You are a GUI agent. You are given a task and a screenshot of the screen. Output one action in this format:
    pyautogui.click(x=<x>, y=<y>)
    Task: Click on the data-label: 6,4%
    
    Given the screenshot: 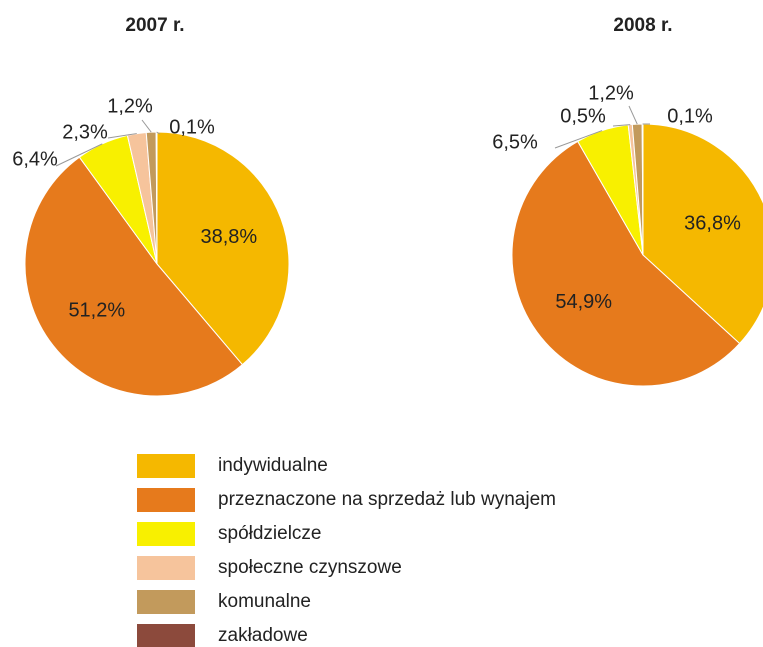 What is the action you would take?
    pyautogui.click(x=35, y=159)
    